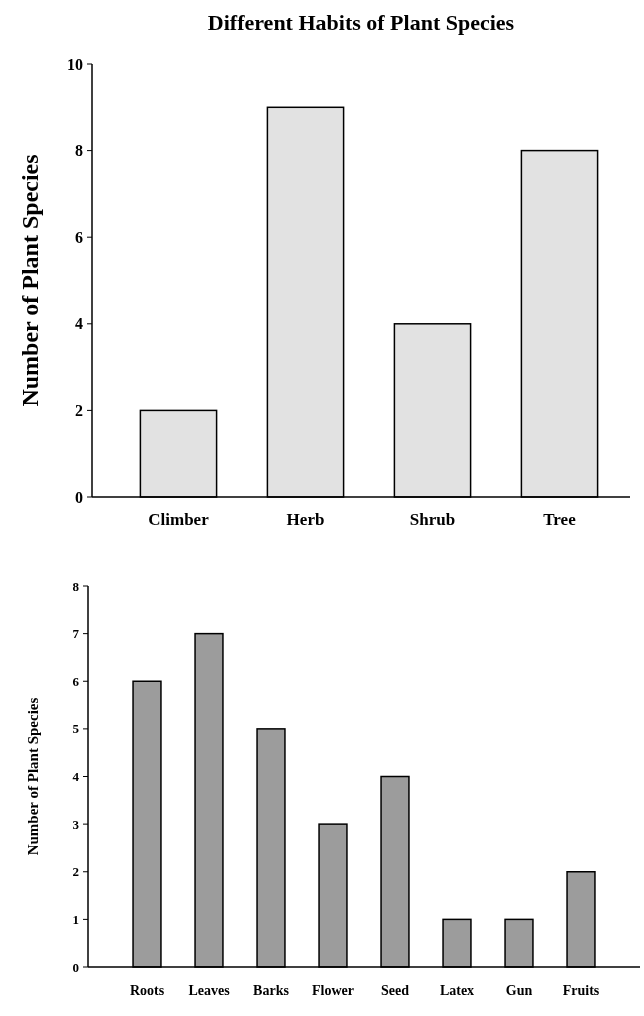  What do you see at coordinates (76, 824) in the screenshot?
I see `y-tick-label: 3` at bounding box center [76, 824].